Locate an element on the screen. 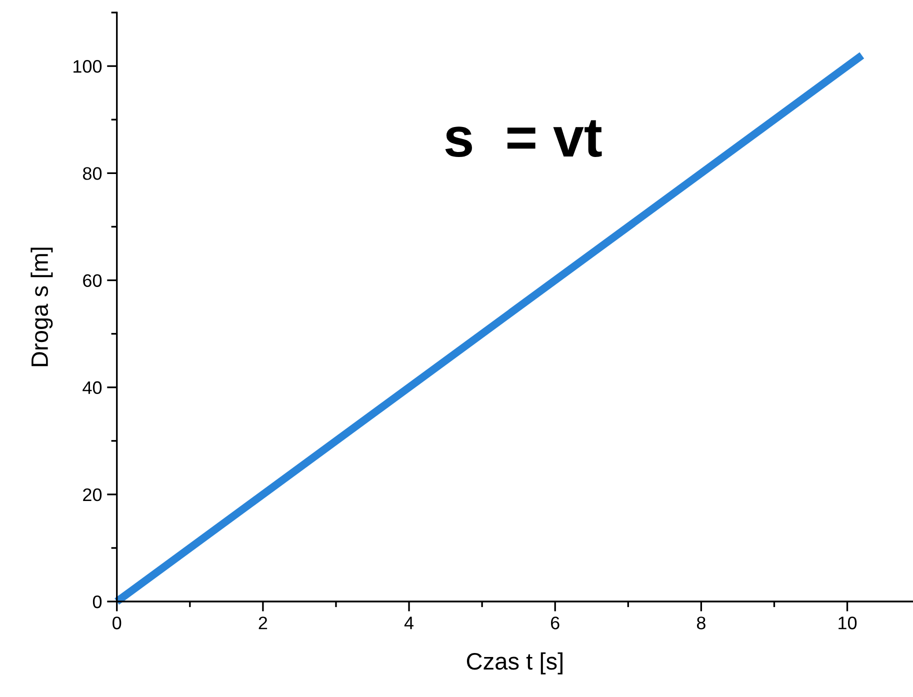  y-tick-label: 20 is located at coordinates (92, 495).